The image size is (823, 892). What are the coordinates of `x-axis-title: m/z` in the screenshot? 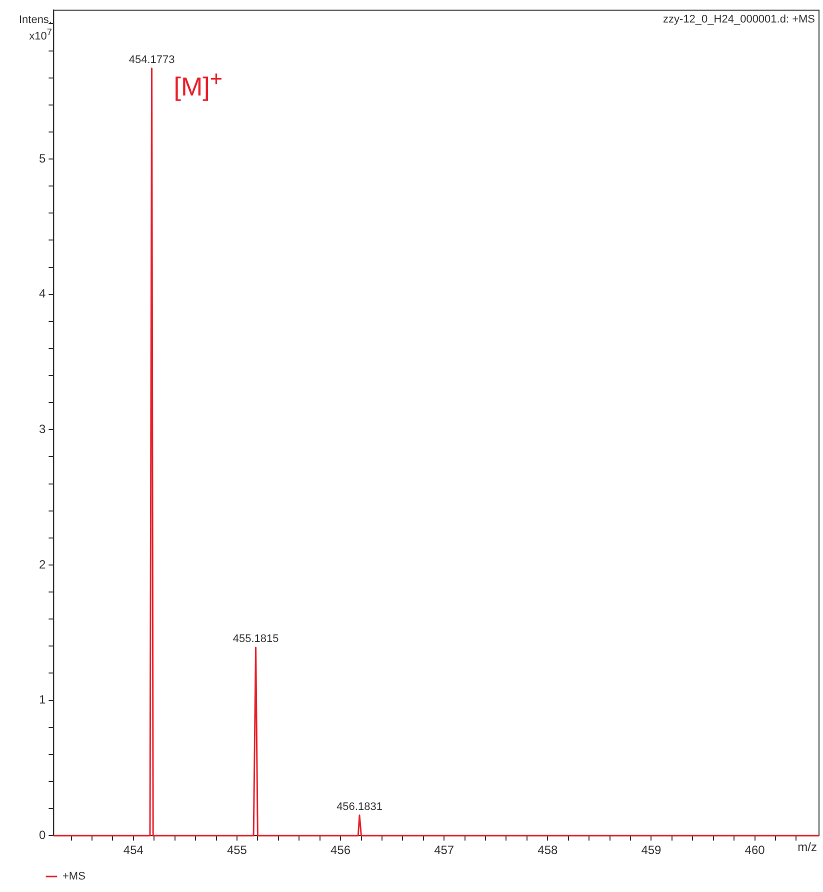 It's located at (807, 847).